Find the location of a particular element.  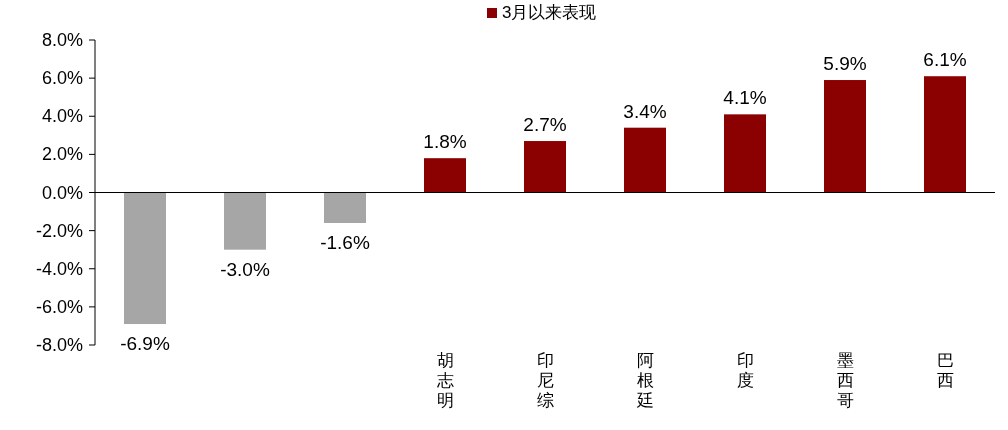

x-tick-label: 印尼综 is located at coordinates (545, 380).